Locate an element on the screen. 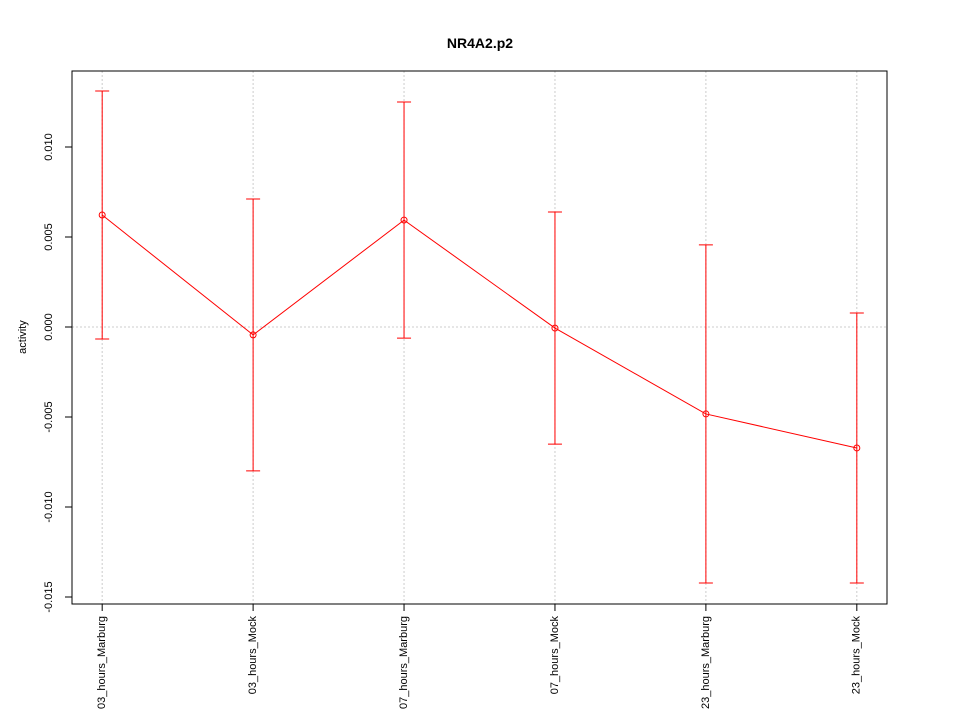 The image size is (960, 720). x-tick-label: 07_hours_Marburg is located at coordinates (404, 662).